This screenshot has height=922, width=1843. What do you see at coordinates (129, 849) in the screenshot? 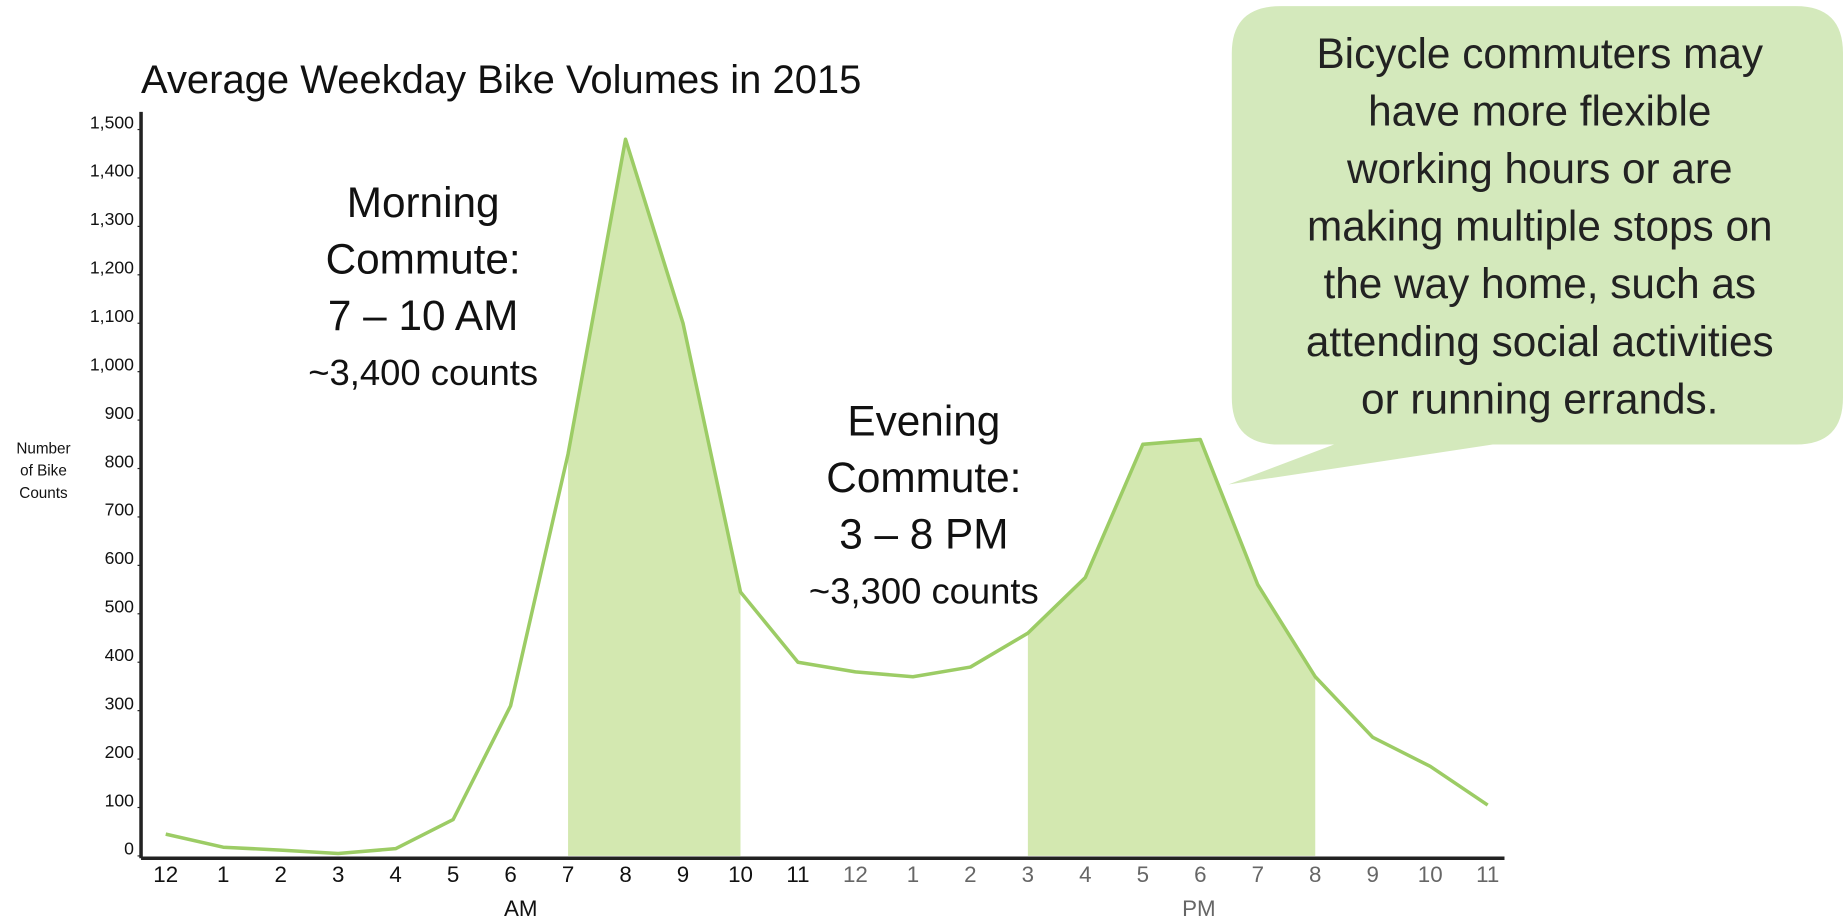
I see `y-tick-label: 0` at bounding box center [129, 849].